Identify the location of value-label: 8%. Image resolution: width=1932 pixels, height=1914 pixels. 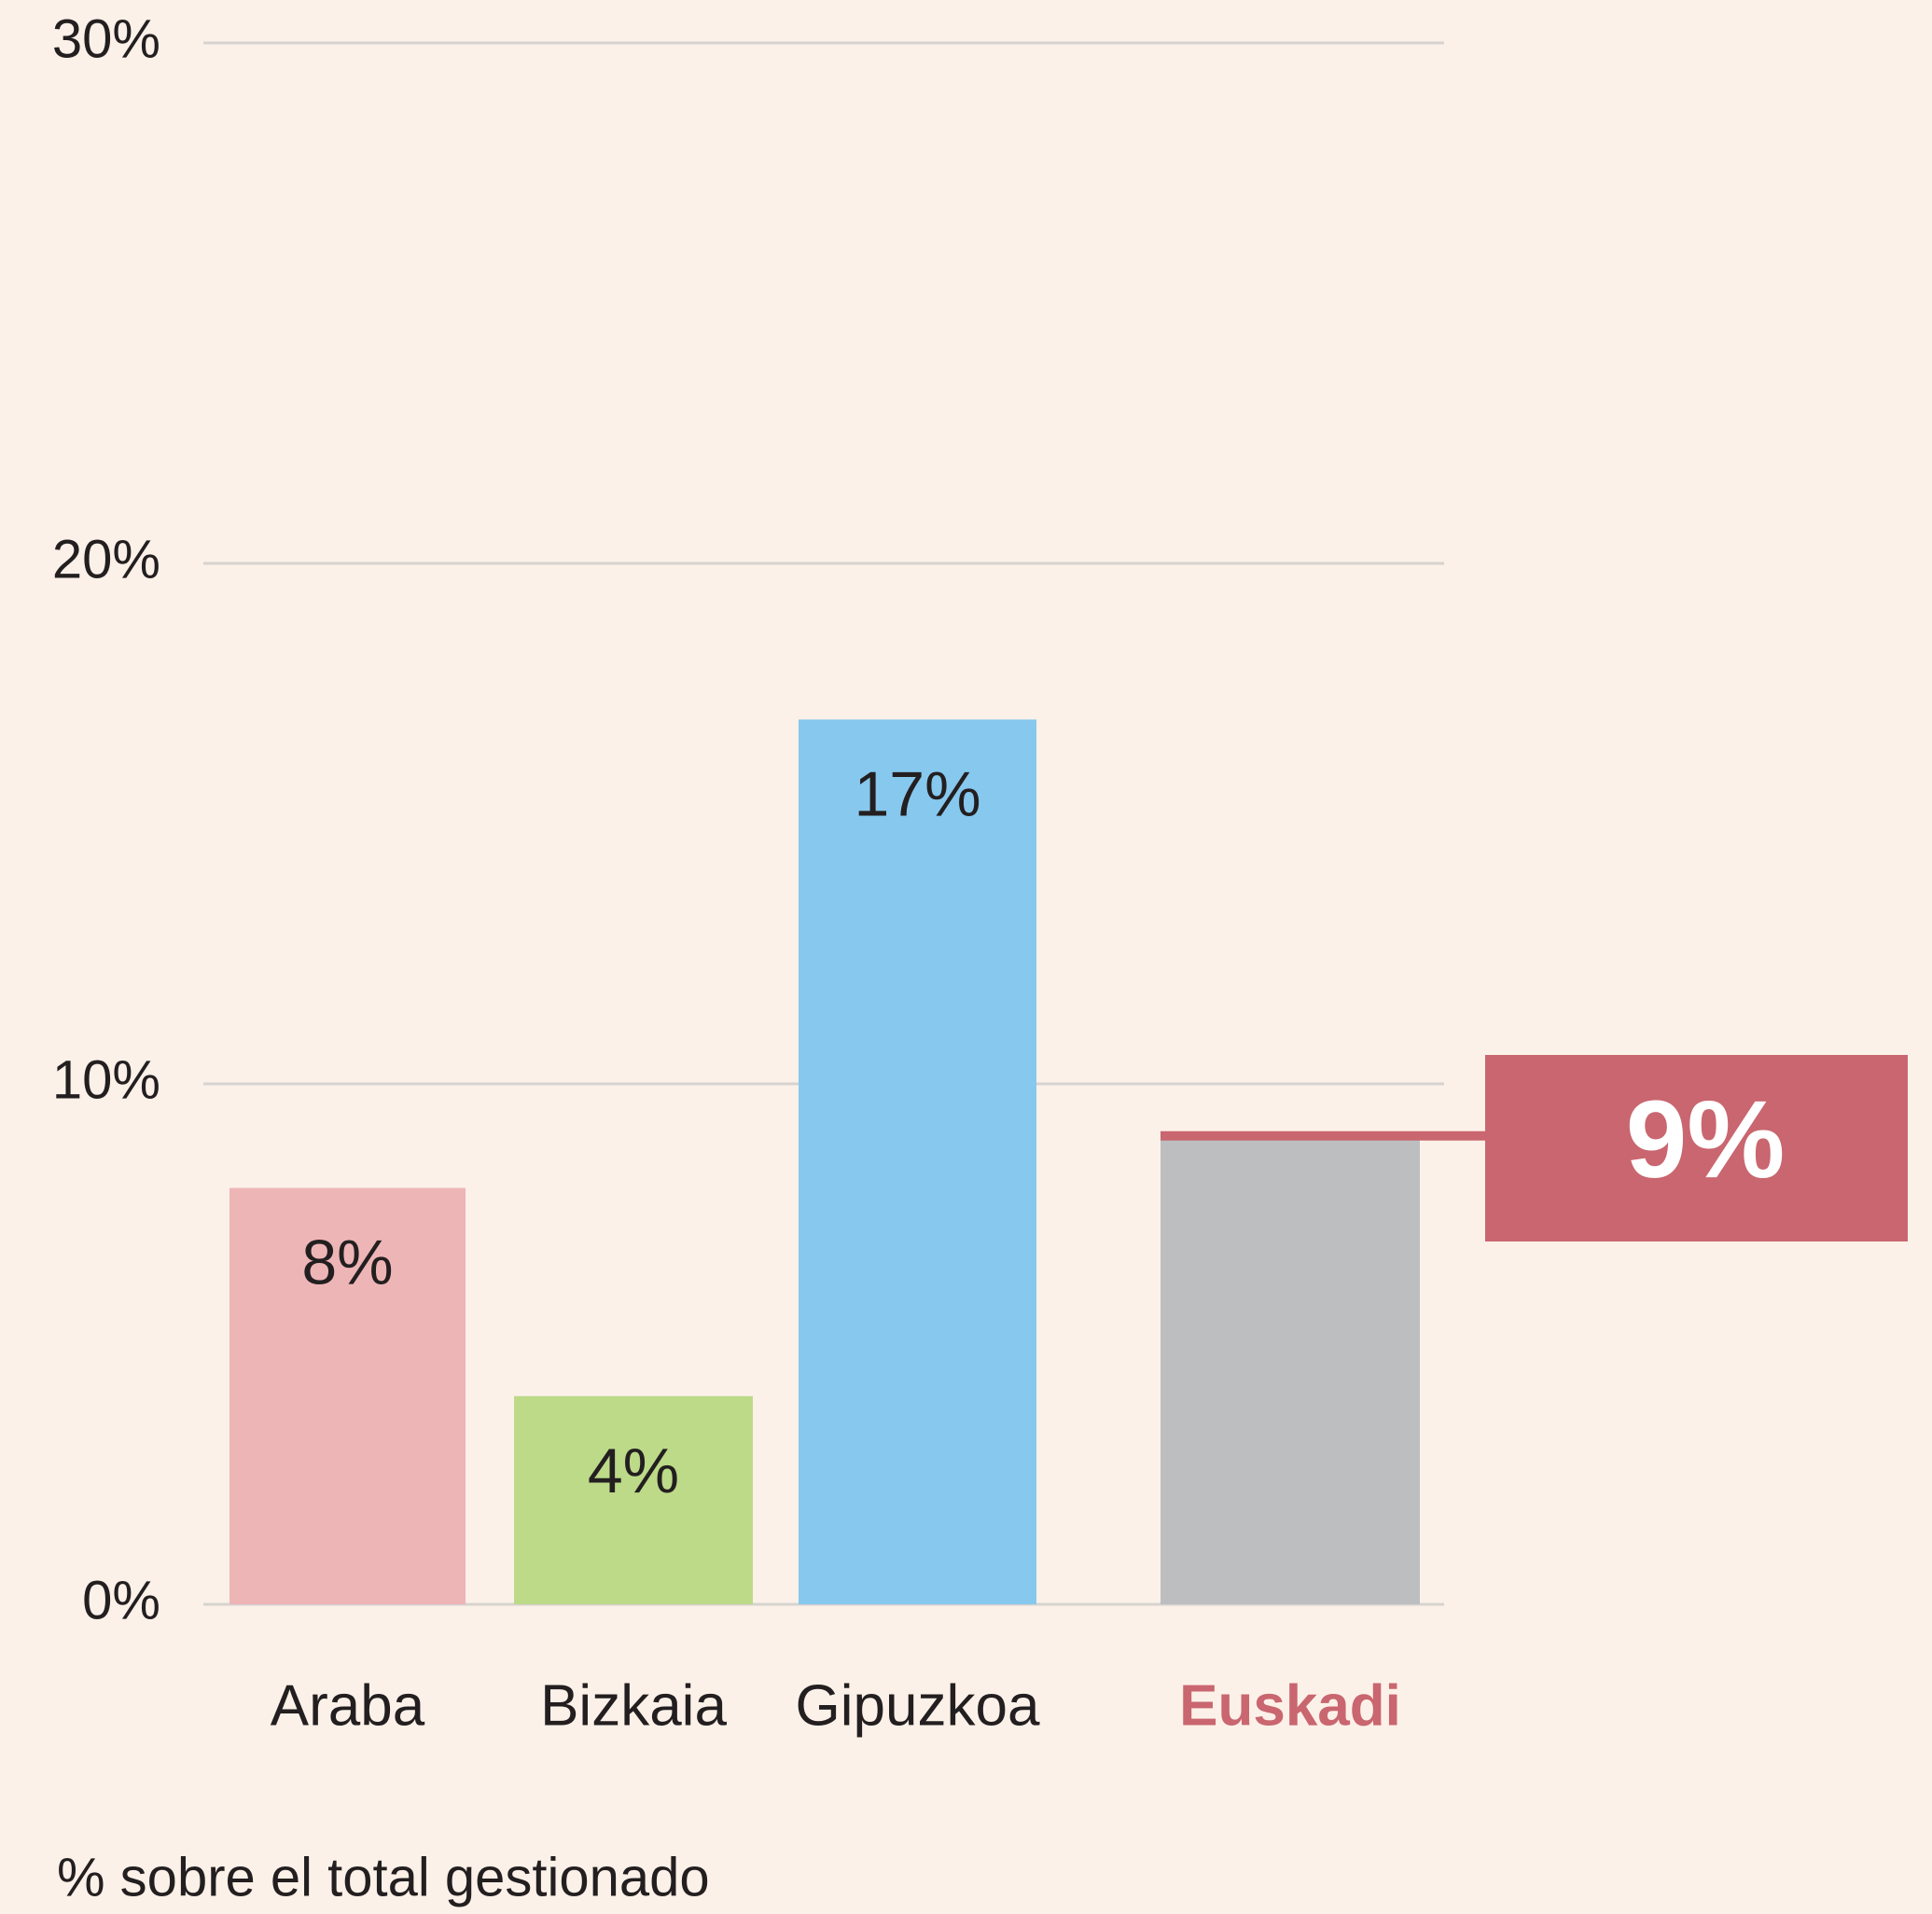
(347, 1262).